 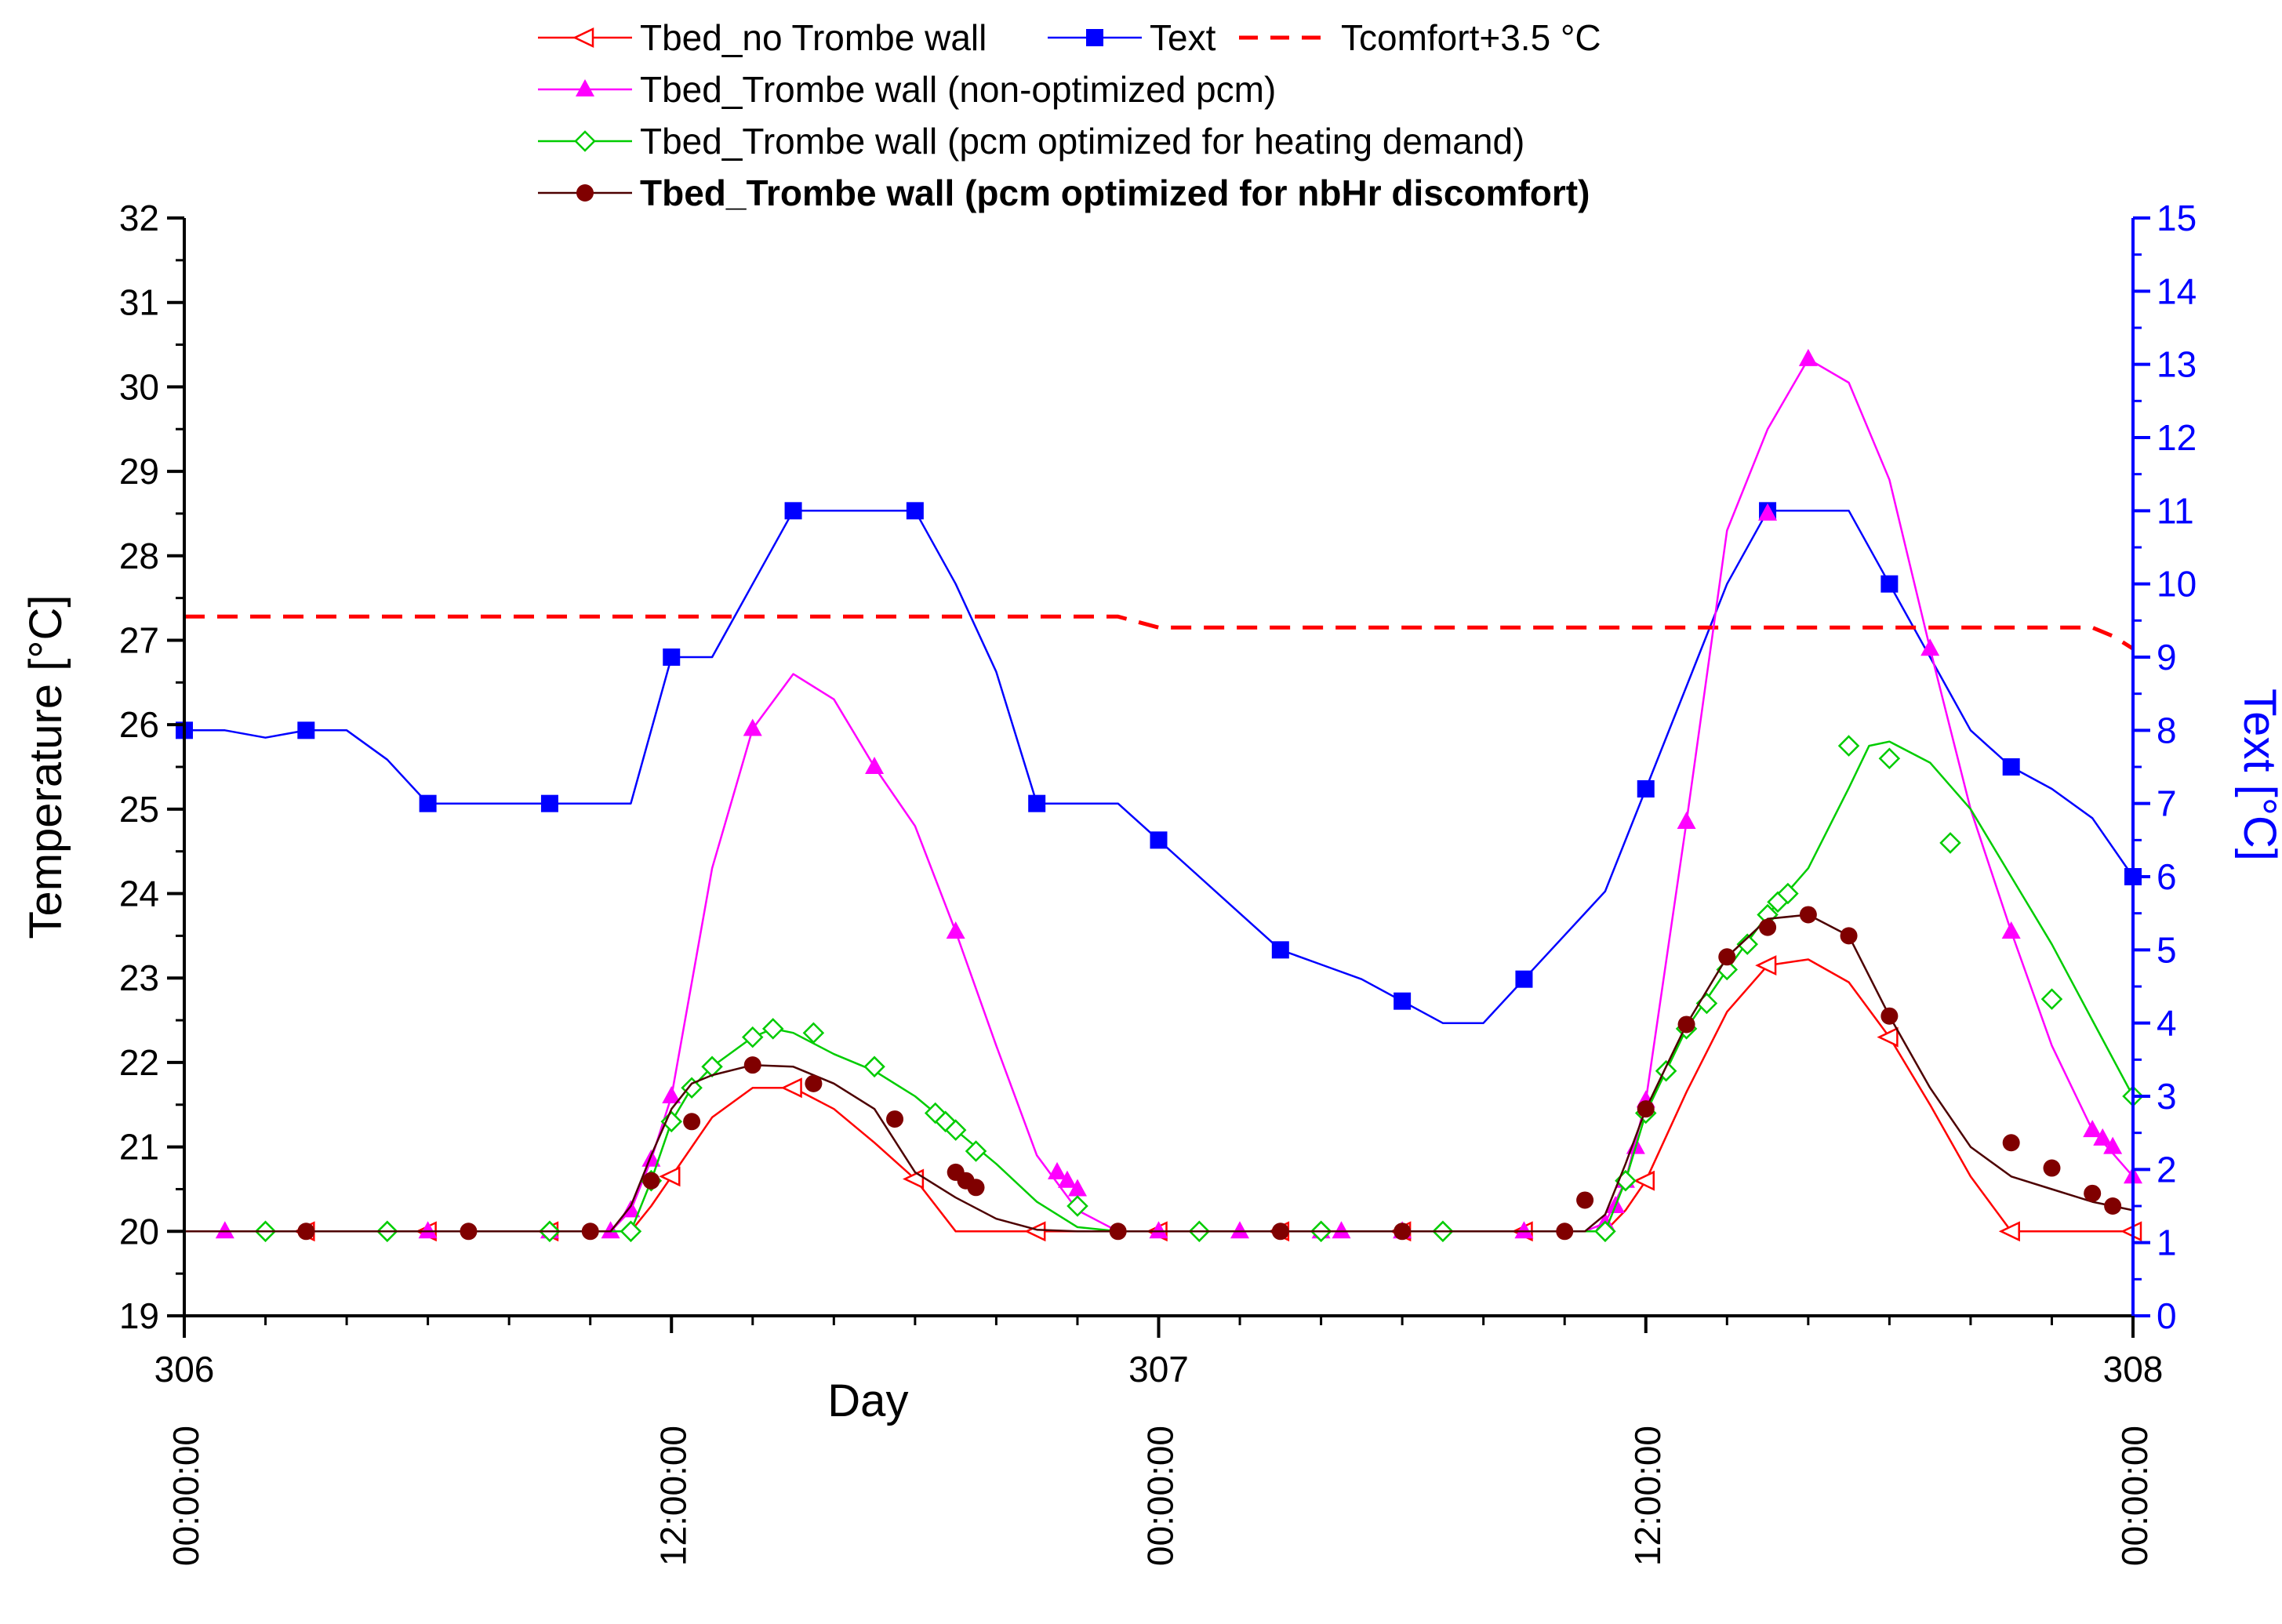 I want to click on legend-label: Tbed_Trombe wall (non-optimized pcm), so click(x=958, y=89).